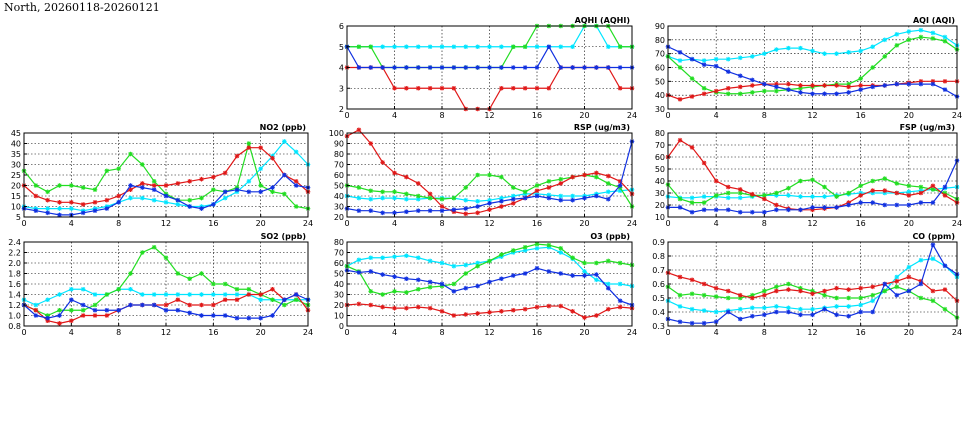 The width and height of the screenshot is (975, 447). What do you see at coordinates (957, 223) in the screenshot?
I see `x-tick-label: 24` at bounding box center [957, 223].